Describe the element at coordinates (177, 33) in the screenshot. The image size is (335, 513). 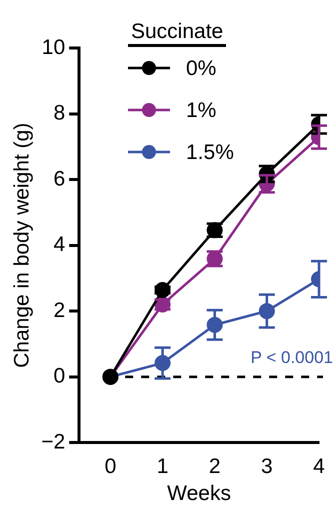
I see `legend-title: Succinate` at that location.